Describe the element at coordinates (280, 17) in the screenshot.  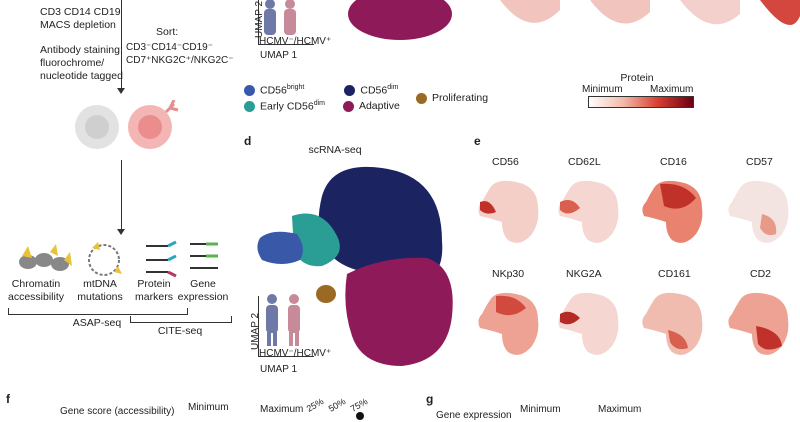
I see `donor-figures-top` at that location.